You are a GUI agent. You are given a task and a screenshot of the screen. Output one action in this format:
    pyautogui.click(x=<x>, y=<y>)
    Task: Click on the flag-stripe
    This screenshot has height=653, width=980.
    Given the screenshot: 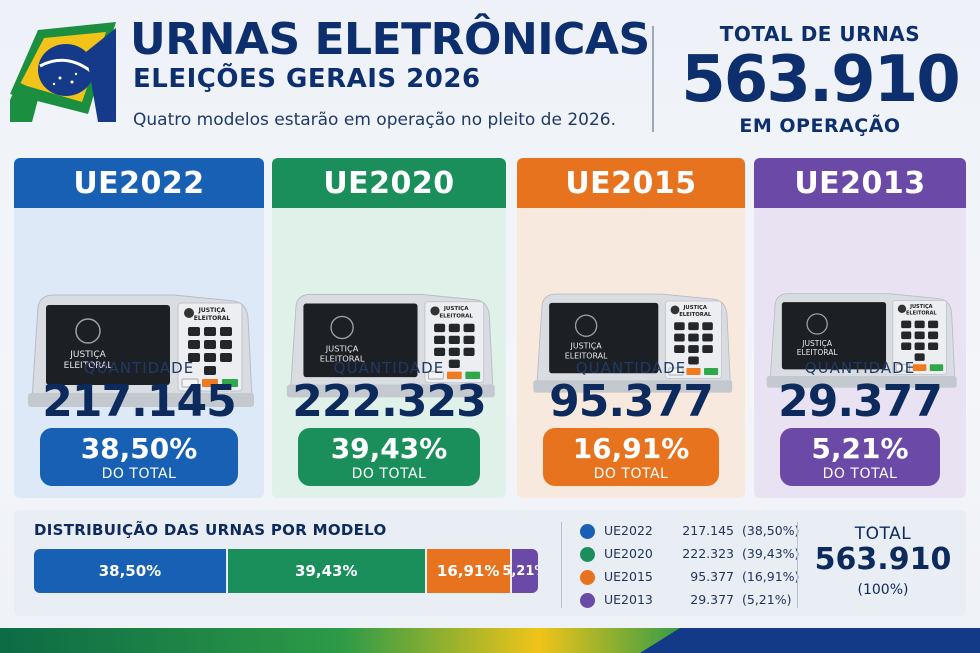 What is the action you would take?
    pyautogui.click(x=490, y=640)
    